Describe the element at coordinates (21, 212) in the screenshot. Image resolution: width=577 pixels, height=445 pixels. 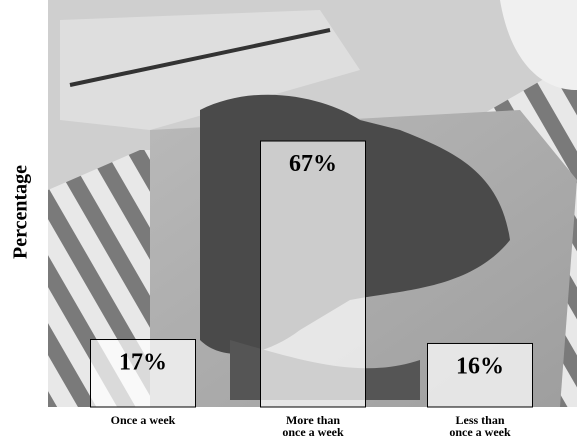
I see `y-axis-label: Percentage` at that location.